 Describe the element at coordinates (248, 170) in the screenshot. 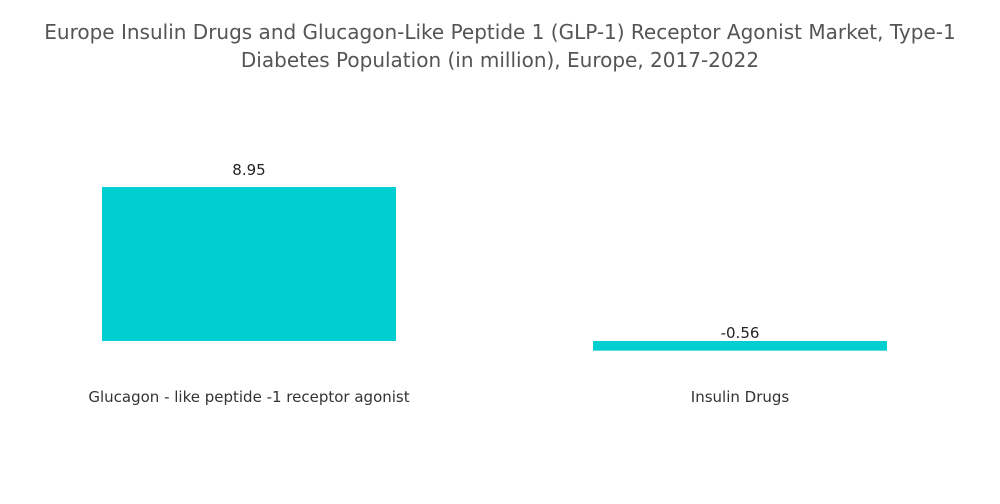

I see `value-label-0: 8.95` at that location.